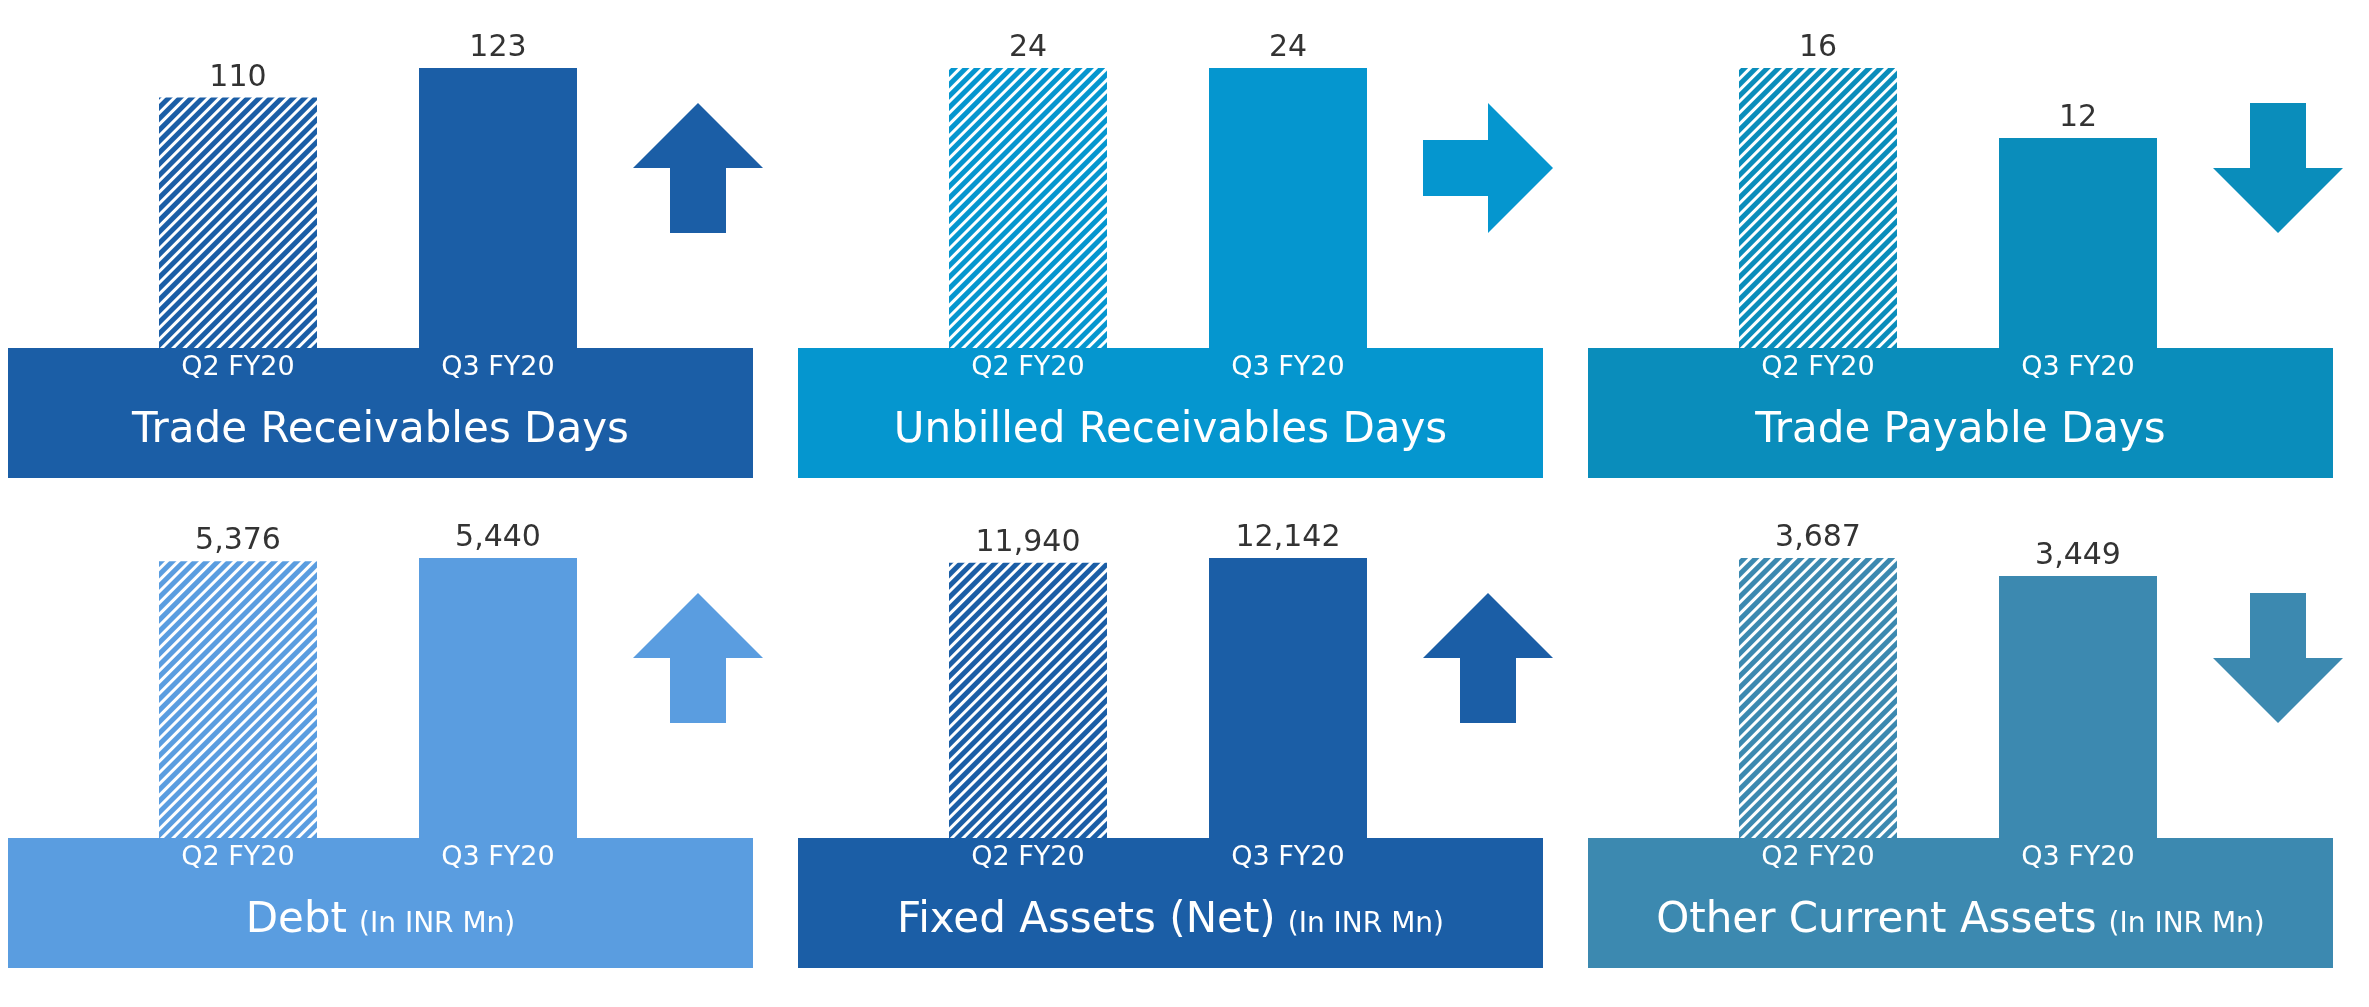  What do you see at coordinates (498, 45) in the screenshot?
I see `data-label: 123` at bounding box center [498, 45].